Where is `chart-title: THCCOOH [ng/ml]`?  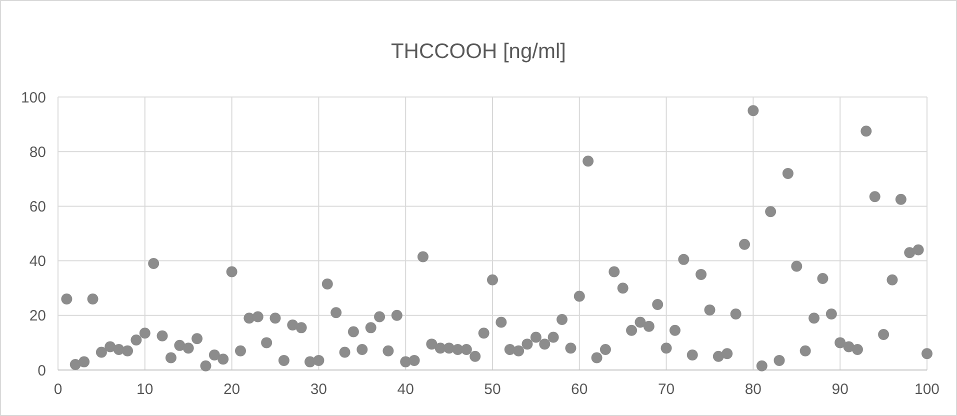
chart-title: THCCOOH [ng/ml] is located at coordinates (478, 51).